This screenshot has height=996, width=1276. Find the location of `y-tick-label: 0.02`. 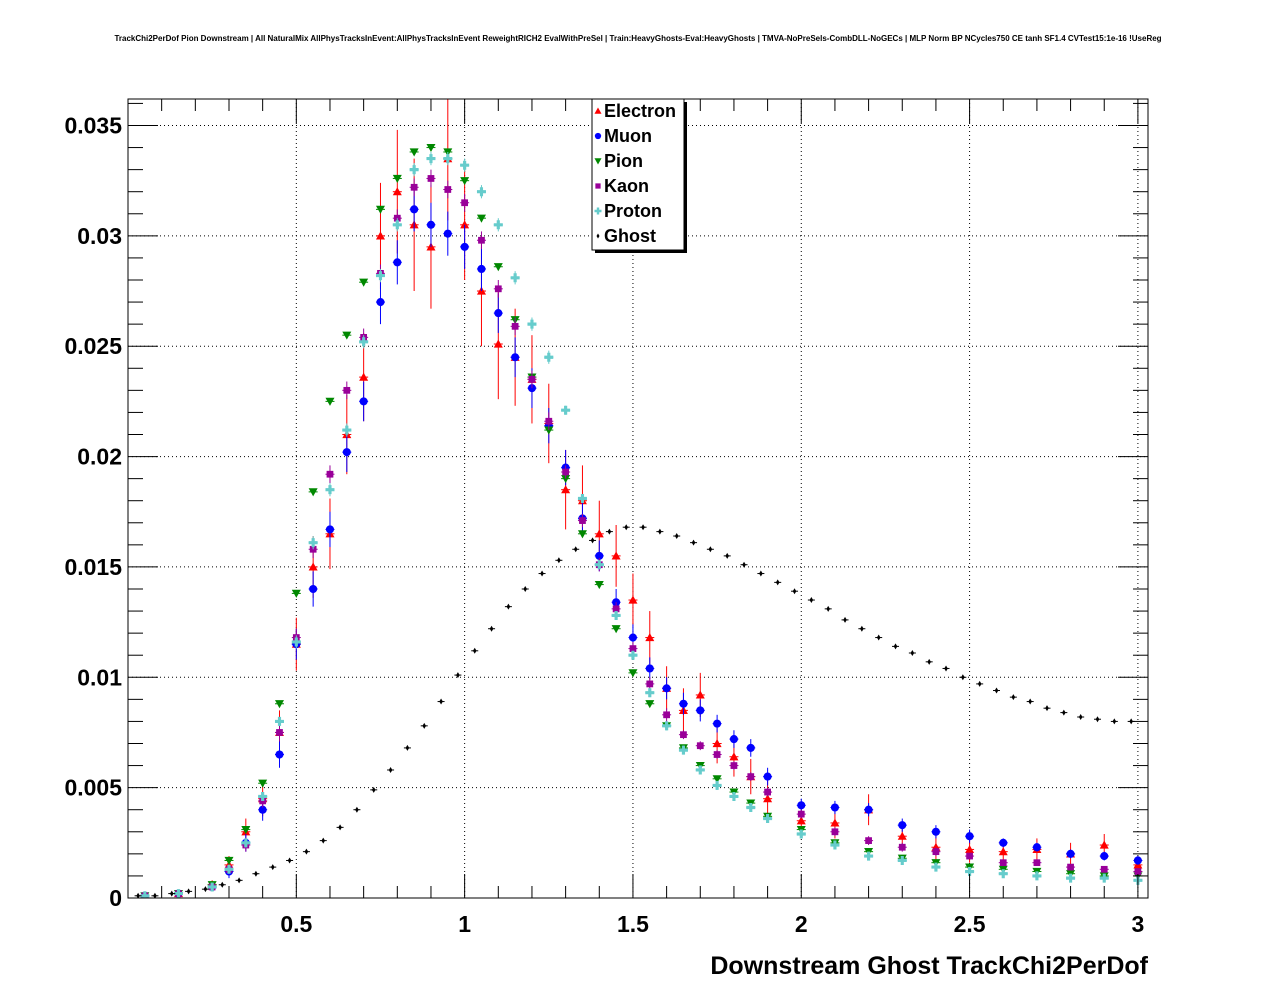

y-tick-label: 0.02 is located at coordinates (99, 457).